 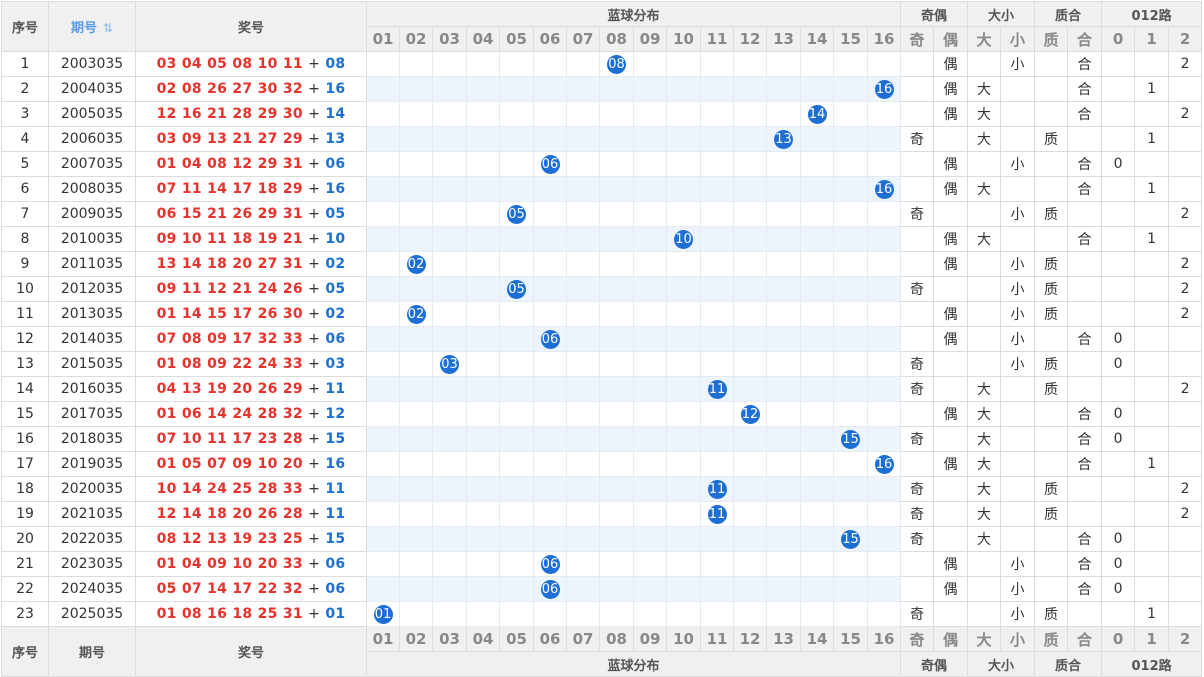 I want to click on table-row: 10 2012035 09 11 12 21 24 26 + 05 05 奇小质 2, so click(x=602, y=289).